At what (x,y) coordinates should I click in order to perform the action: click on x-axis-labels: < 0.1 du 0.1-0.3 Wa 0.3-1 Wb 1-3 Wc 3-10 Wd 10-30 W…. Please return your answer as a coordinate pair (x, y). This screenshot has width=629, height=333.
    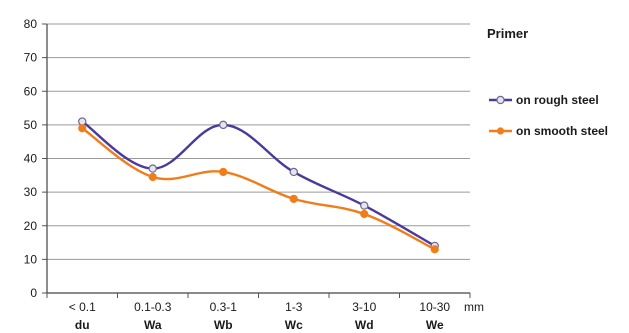
    Looking at the image, I should click on (265, 312).